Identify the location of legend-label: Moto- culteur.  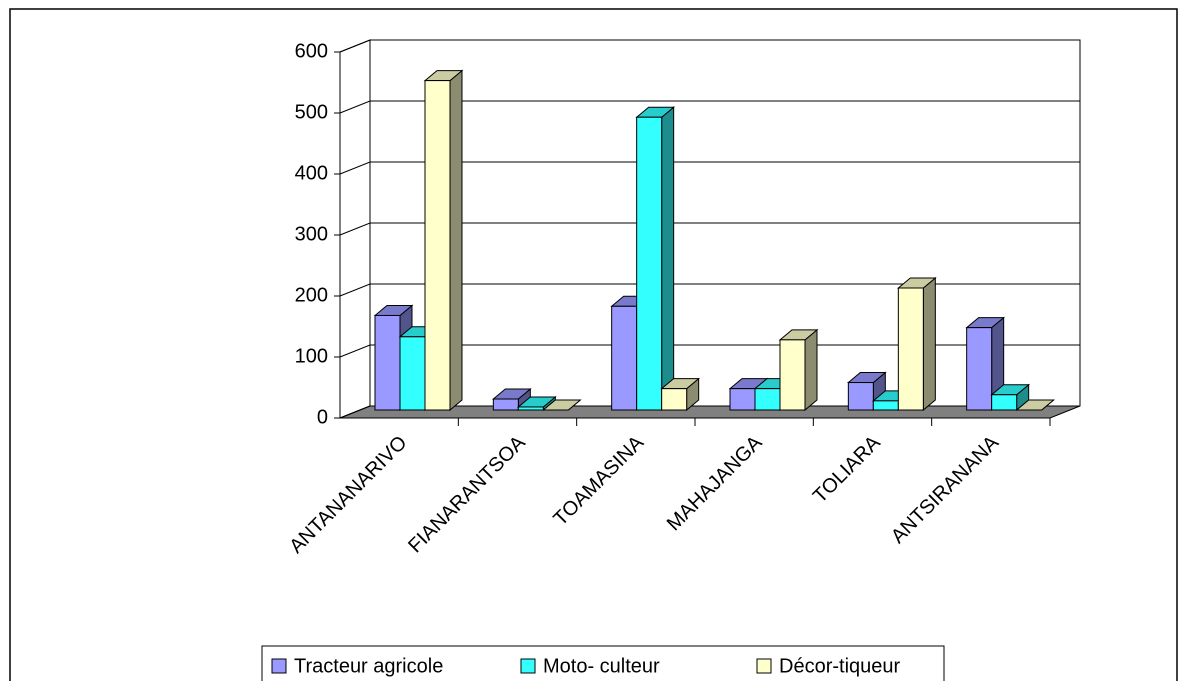
(601, 666).